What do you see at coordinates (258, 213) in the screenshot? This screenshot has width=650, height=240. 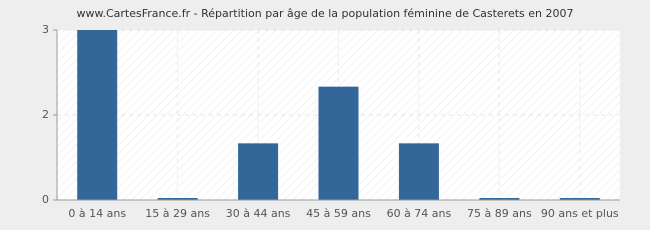 I see `x-tick-label: 30 à 44 ans` at bounding box center [258, 213].